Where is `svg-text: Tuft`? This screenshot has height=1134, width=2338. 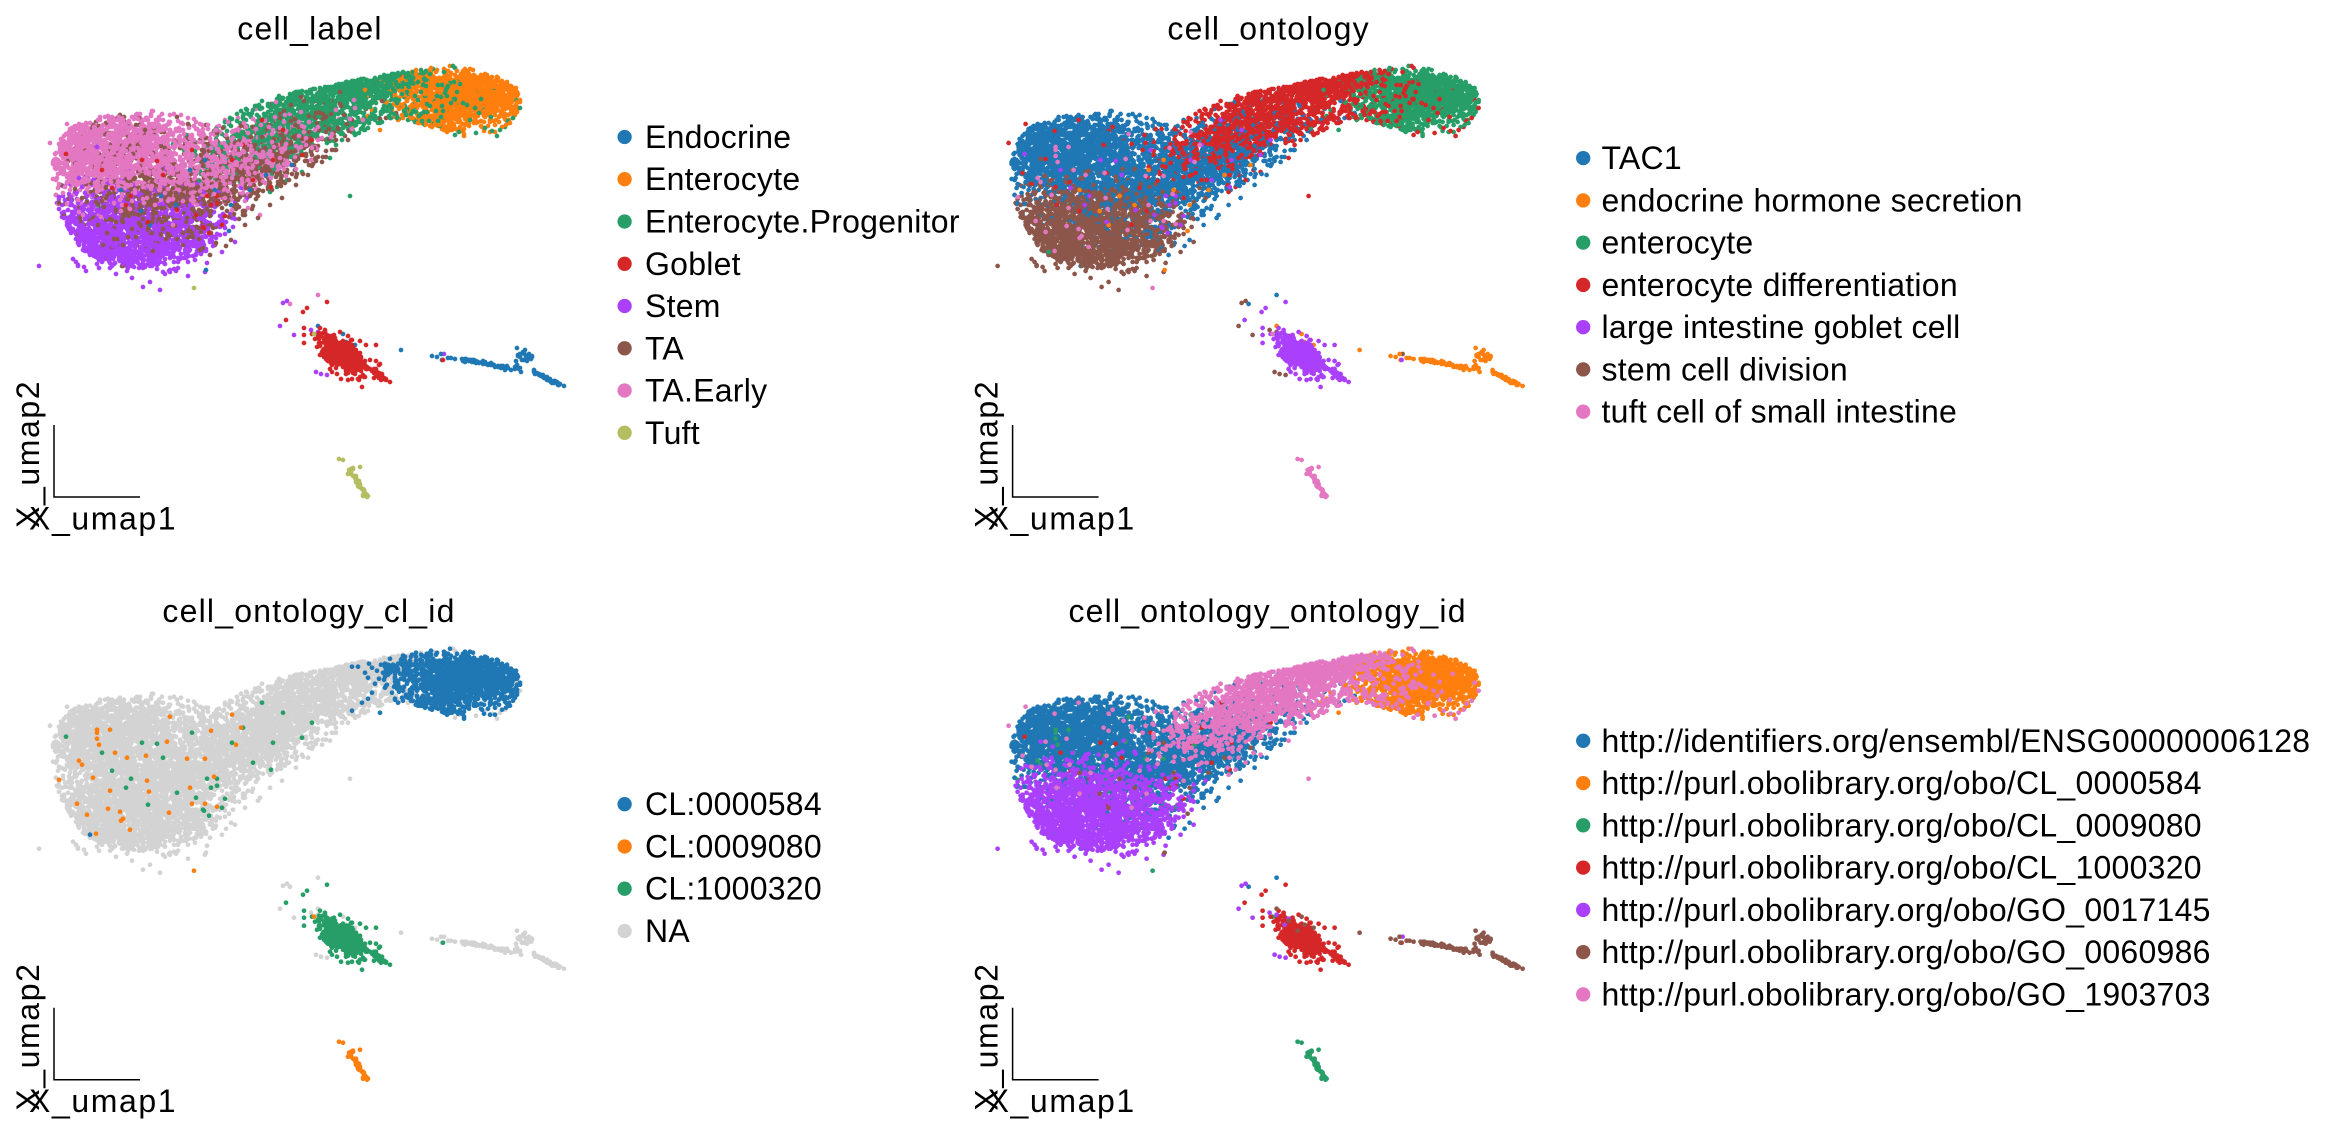
svg-text: Tuft is located at coordinates (672, 433).